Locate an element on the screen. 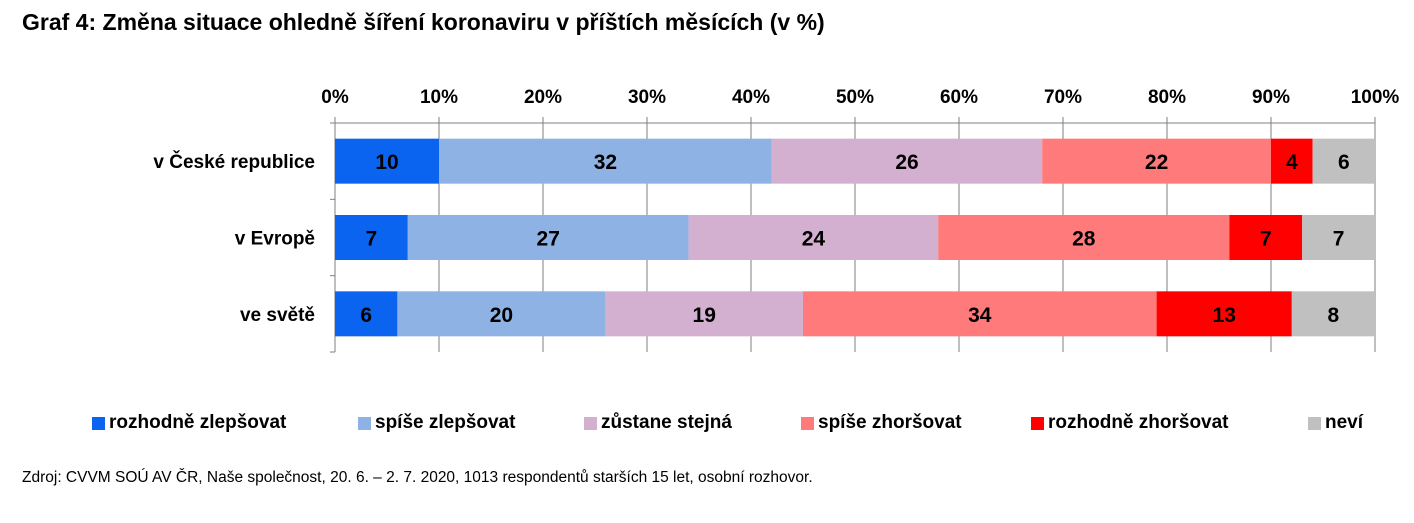 The width and height of the screenshot is (1414, 523). x-tick-label: 40% is located at coordinates (751, 97).